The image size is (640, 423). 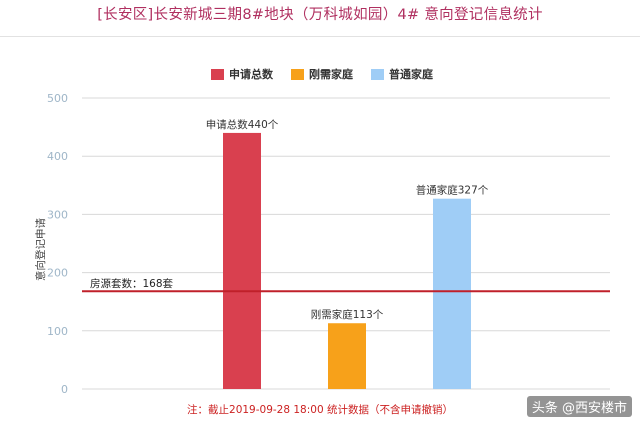 What do you see at coordinates (132, 283) in the screenshot?
I see `reference-line-label: 房源套数：168套` at bounding box center [132, 283].